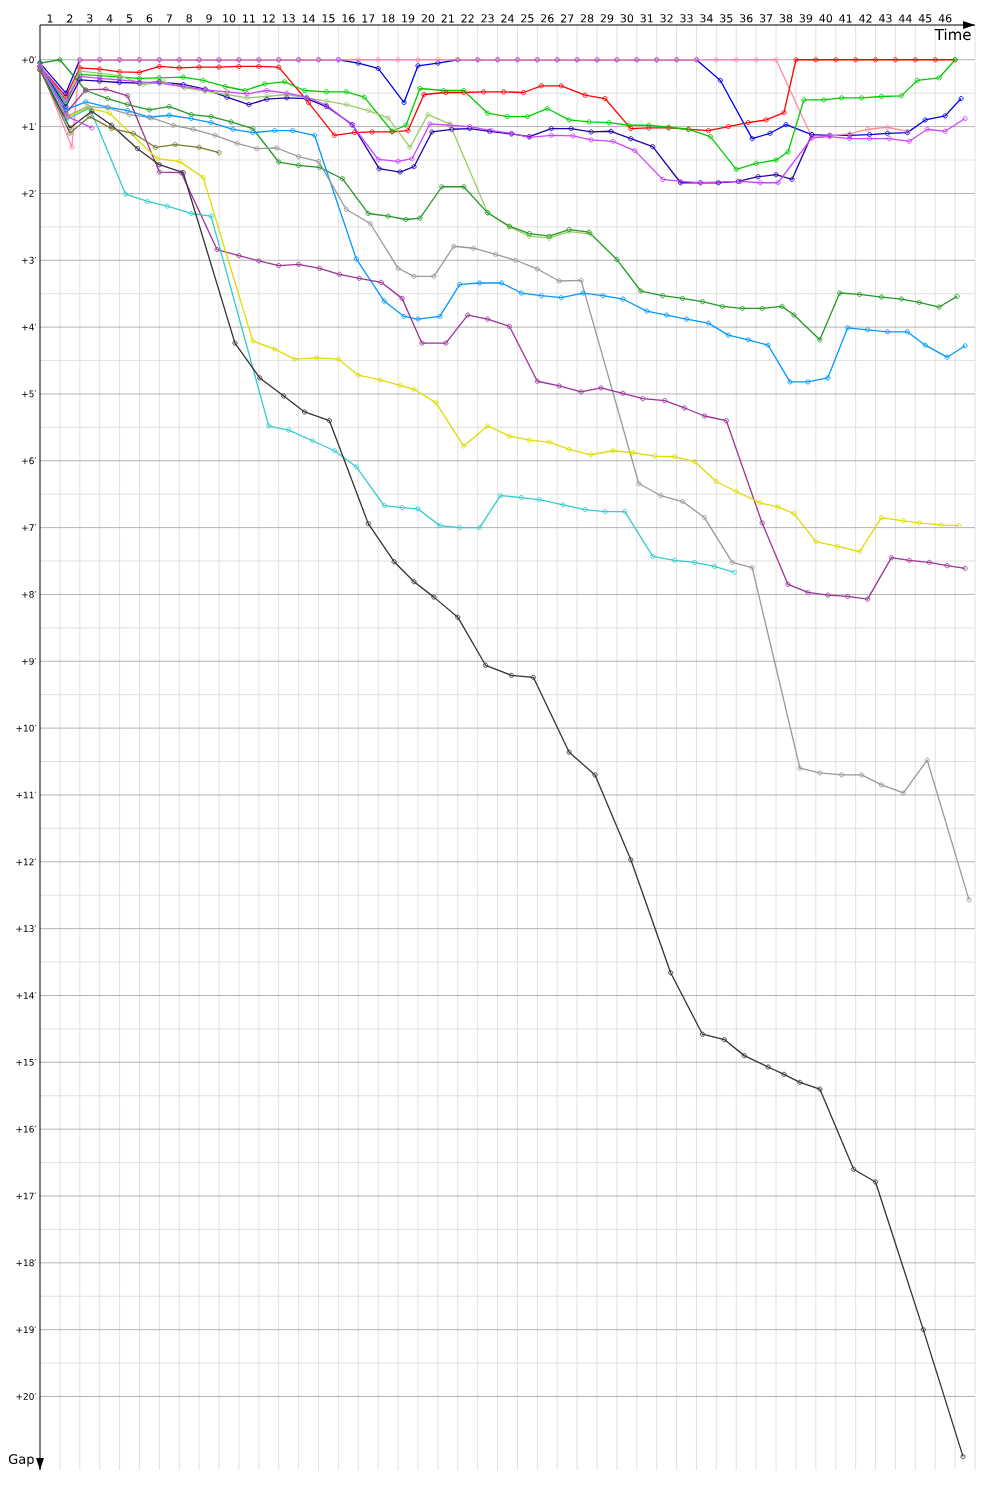 The image size is (1000, 1500). Describe the element at coordinates (547, 18) in the screenshot. I see `x-tick-label: 26` at that location.